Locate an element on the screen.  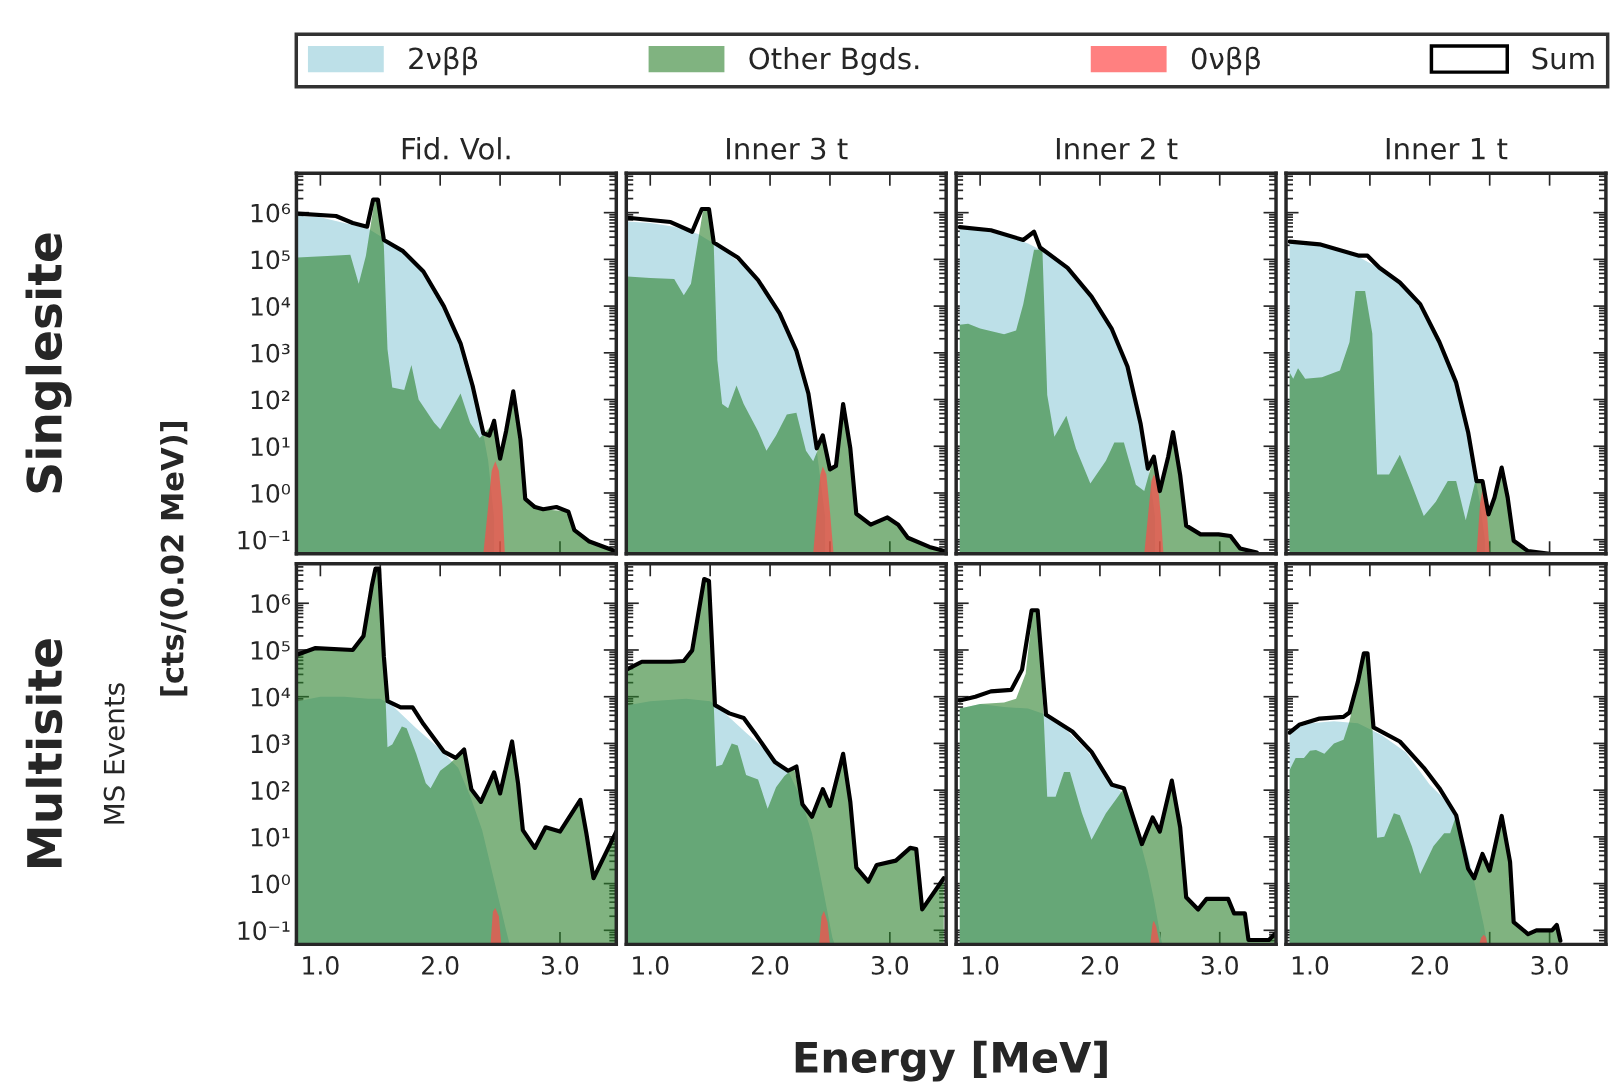
legend-label: 0νββ is located at coordinates (1225, 61).